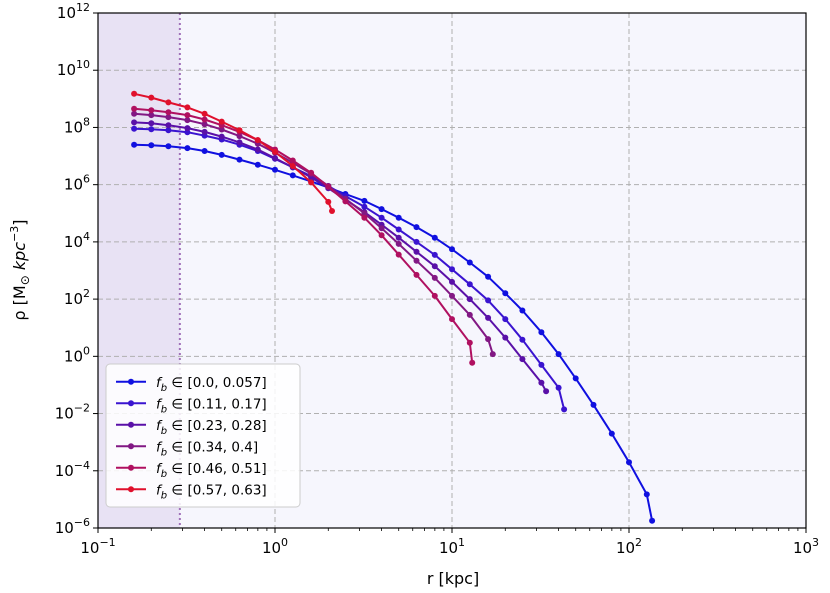  What do you see at coordinates (72, 526) in the screenshot?
I see `y-tick-label: 10⁻⁶` at bounding box center [72, 526].